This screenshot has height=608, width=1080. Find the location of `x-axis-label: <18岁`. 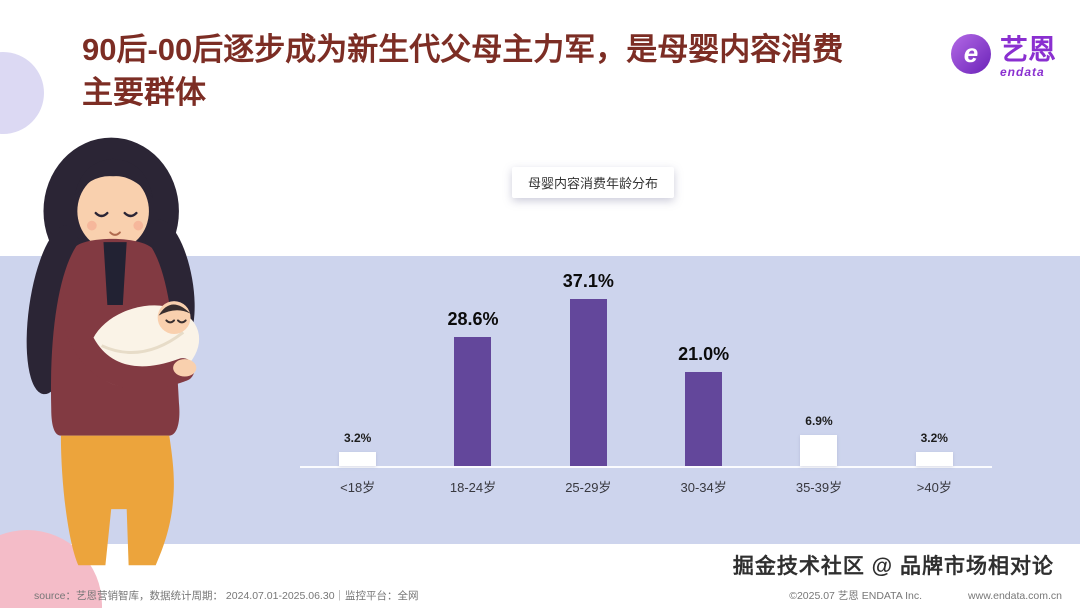

x-axis-label: <18岁 is located at coordinates (358, 487).